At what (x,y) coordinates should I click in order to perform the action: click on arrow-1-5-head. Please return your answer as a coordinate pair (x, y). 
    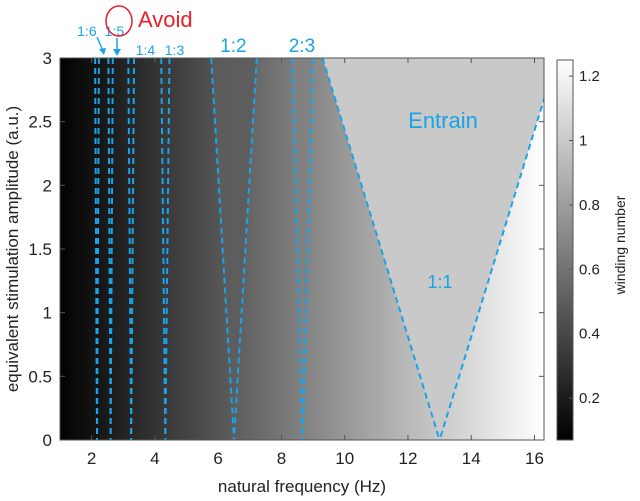
    Looking at the image, I should click on (117, 52).